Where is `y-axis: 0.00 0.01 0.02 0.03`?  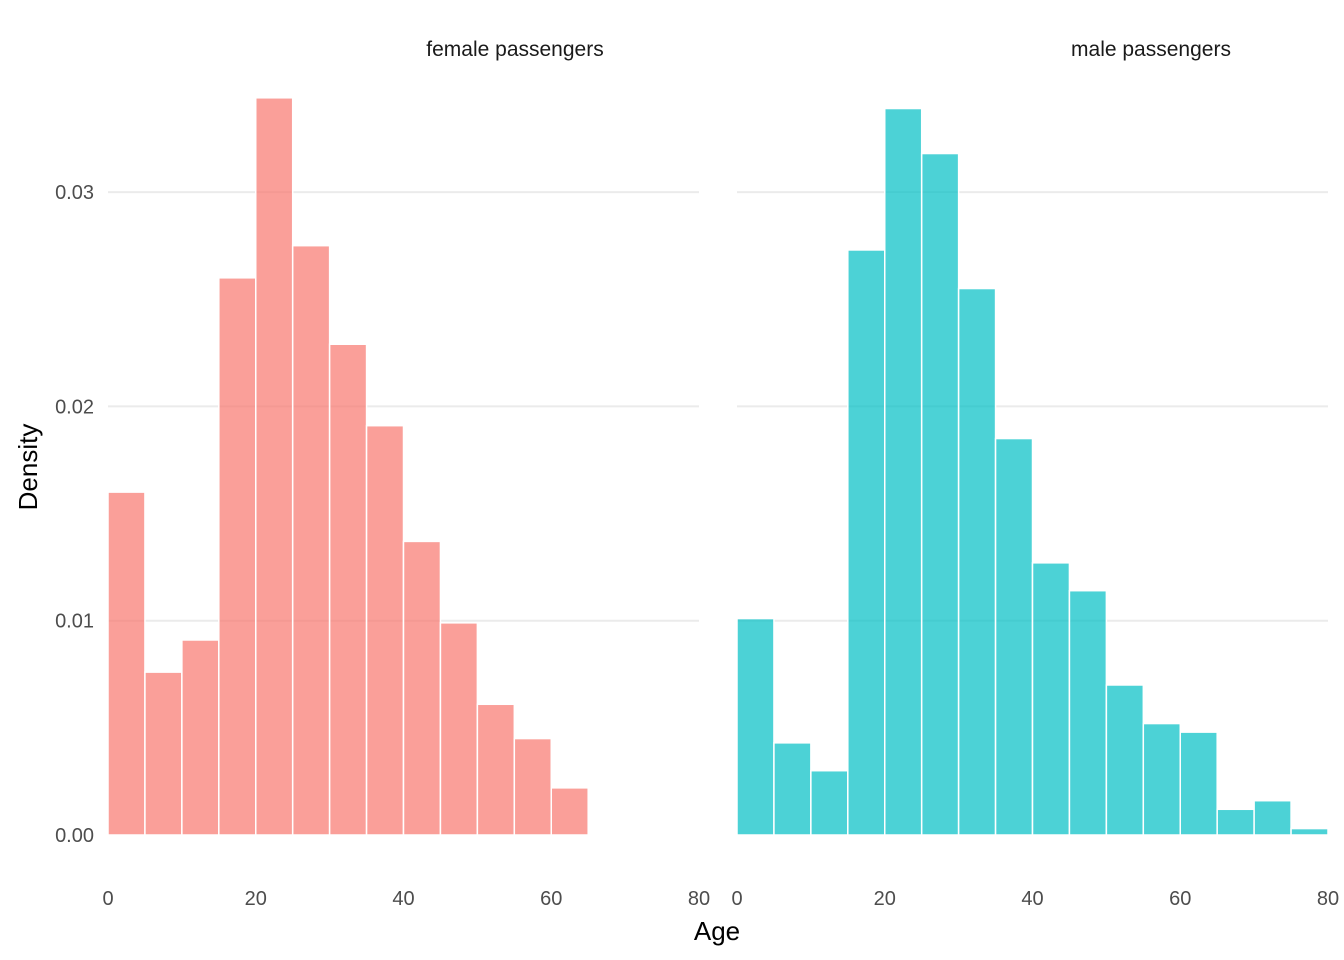
y-axis: 0.00 0.01 0.02 0.03 is located at coordinates (74, 514).